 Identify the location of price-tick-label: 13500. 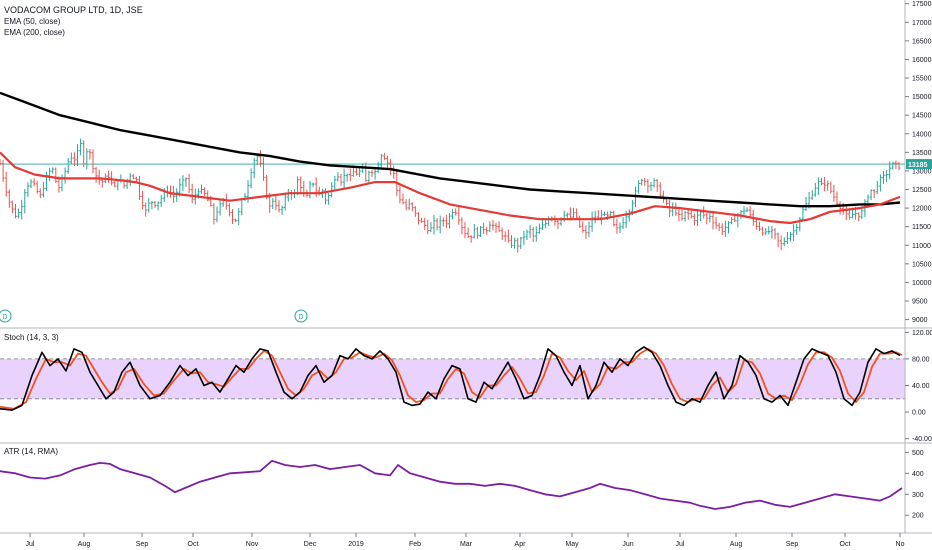
(922, 153).